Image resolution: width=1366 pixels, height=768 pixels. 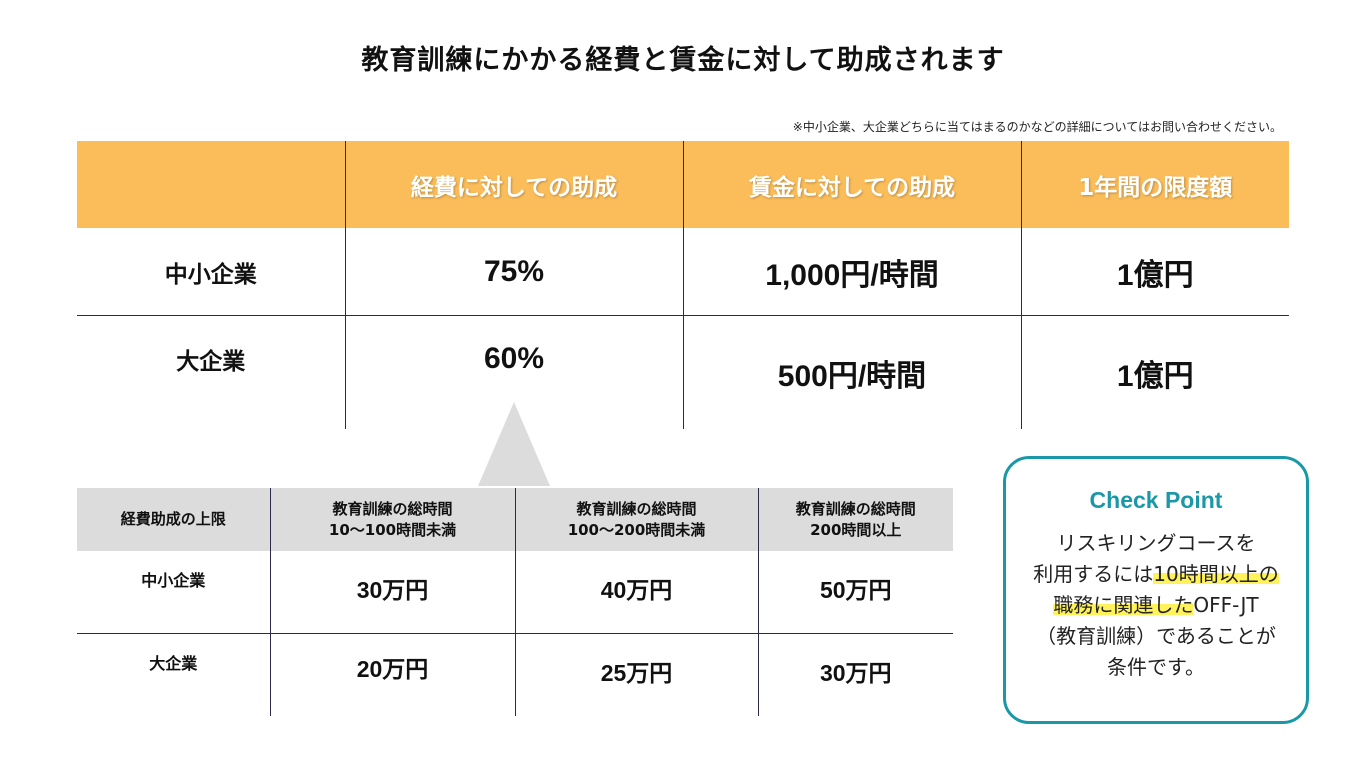 What do you see at coordinates (851, 372) in the screenshot?
I see `wage-rate-large: 500円/時間` at bounding box center [851, 372].